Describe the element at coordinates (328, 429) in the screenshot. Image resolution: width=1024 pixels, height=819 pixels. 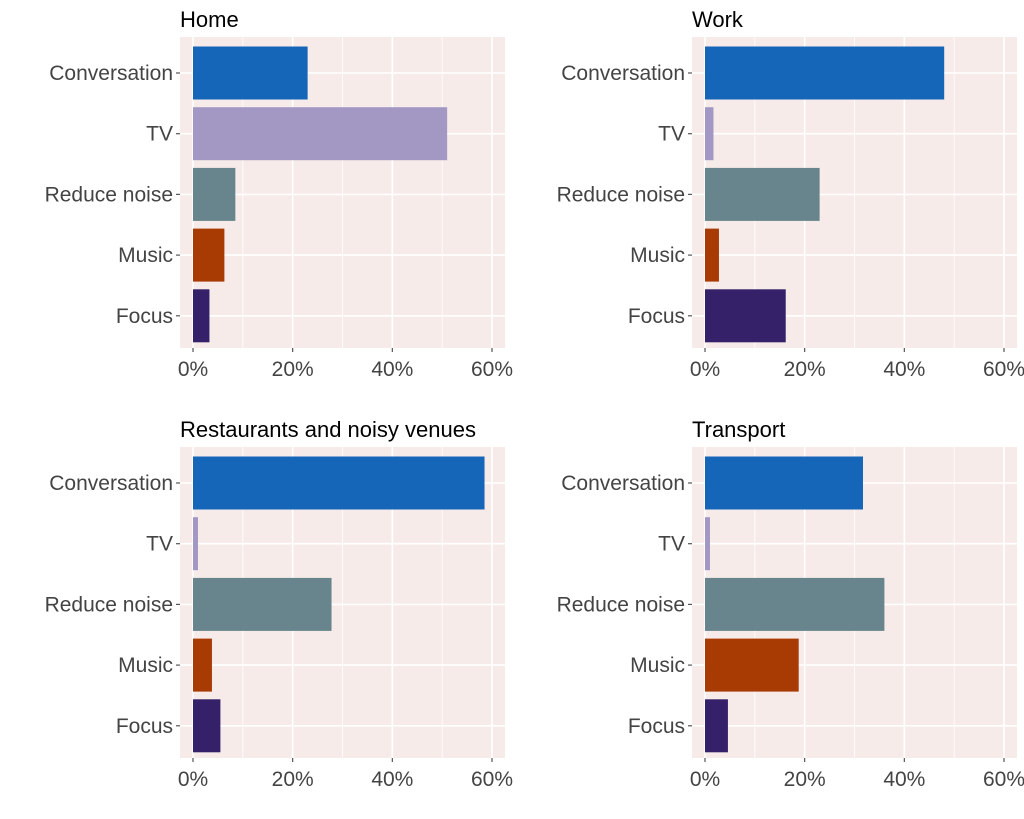
I see `panel-title: Restaurants and noisy venues` at that location.